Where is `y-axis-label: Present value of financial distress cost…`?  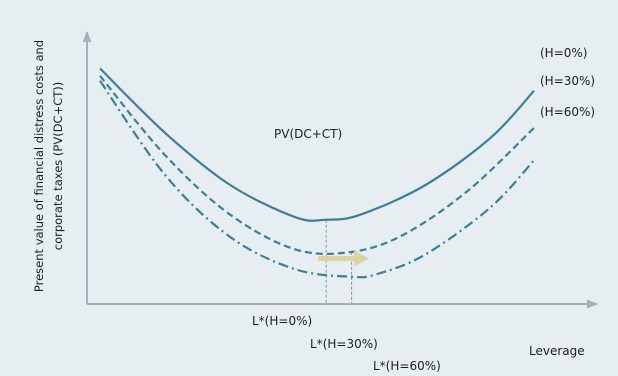
y-axis-label: Present value of financial distress cost… is located at coordinates (48, 166).